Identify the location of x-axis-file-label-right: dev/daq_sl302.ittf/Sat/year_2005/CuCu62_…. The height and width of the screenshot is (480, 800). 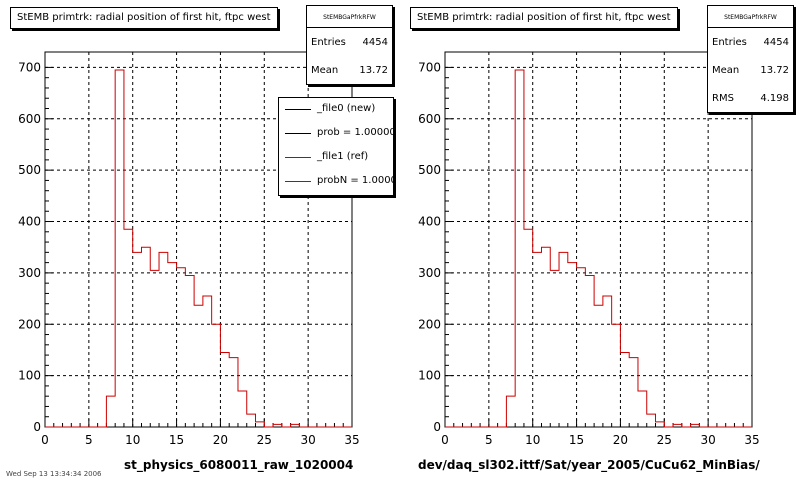
(589, 465).